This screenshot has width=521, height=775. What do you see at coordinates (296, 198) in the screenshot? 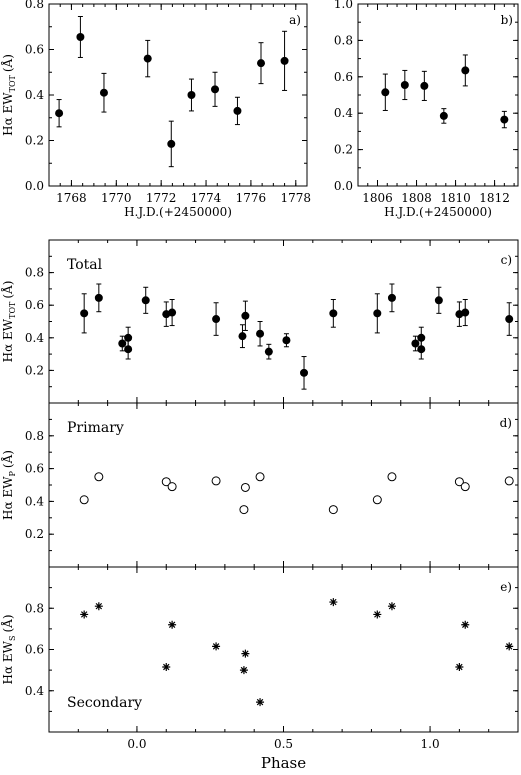
I see `x-tick-label: 1778` at bounding box center [296, 198].